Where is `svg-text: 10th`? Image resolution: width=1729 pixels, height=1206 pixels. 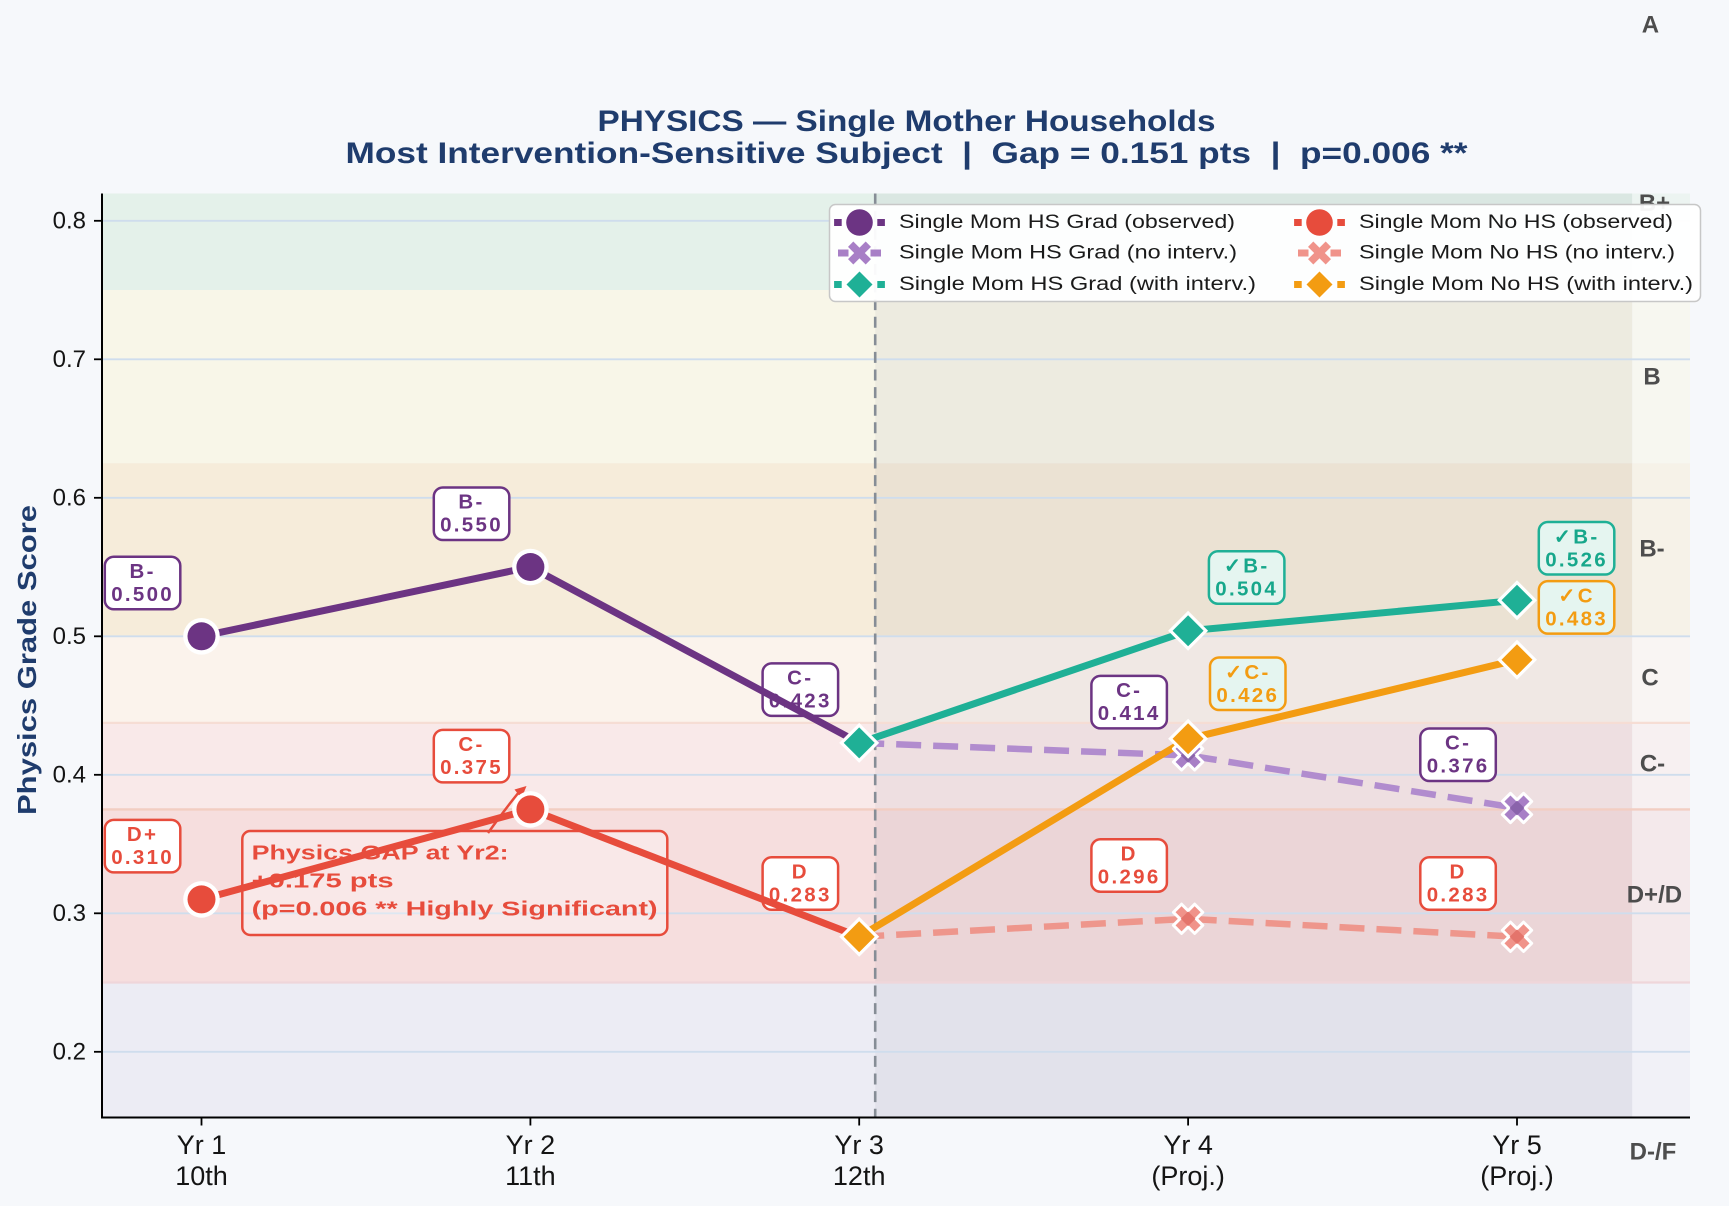 svg-text: 10th is located at coordinates (201, 1176).